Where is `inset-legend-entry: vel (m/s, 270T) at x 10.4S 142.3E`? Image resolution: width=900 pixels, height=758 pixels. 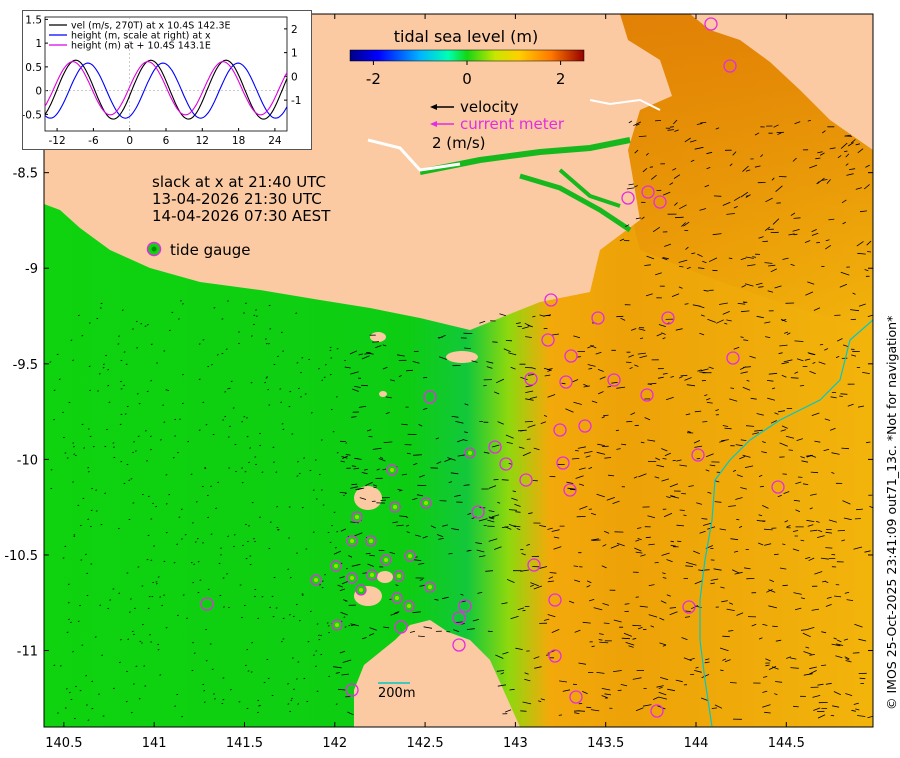 inset-legend-entry: vel (m/s, 270T) at x 10.4S 142.3E is located at coordinates (151, 26).